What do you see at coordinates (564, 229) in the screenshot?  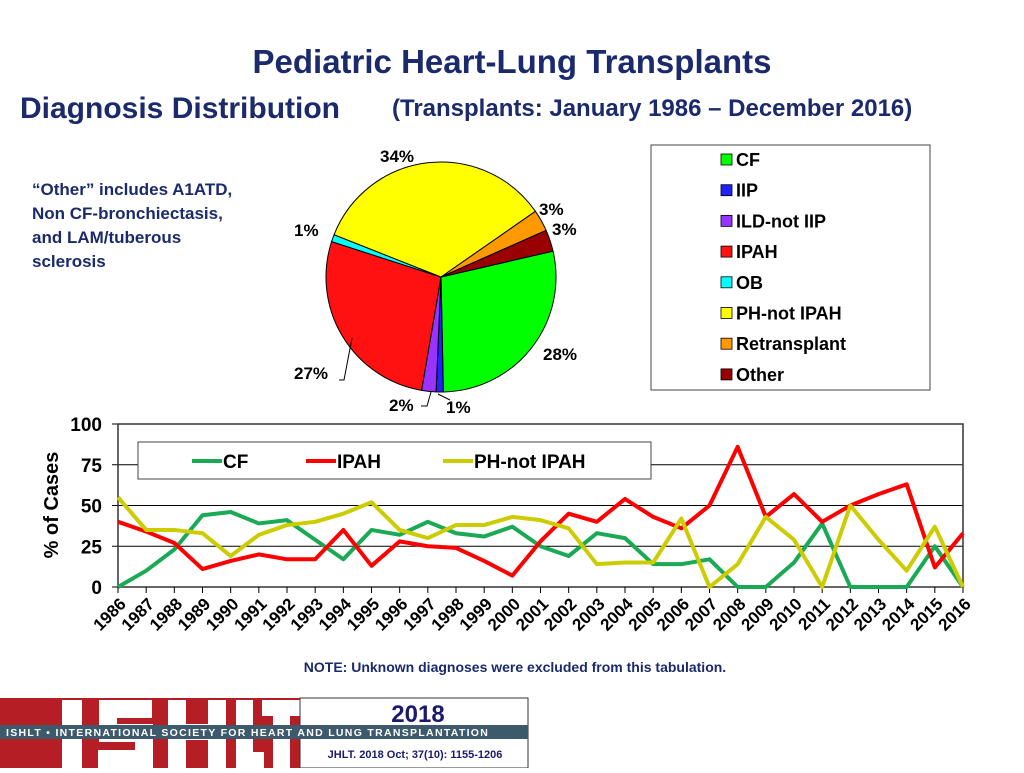 I see `pie-label-other: 3%` at bounding box center [564, 229].